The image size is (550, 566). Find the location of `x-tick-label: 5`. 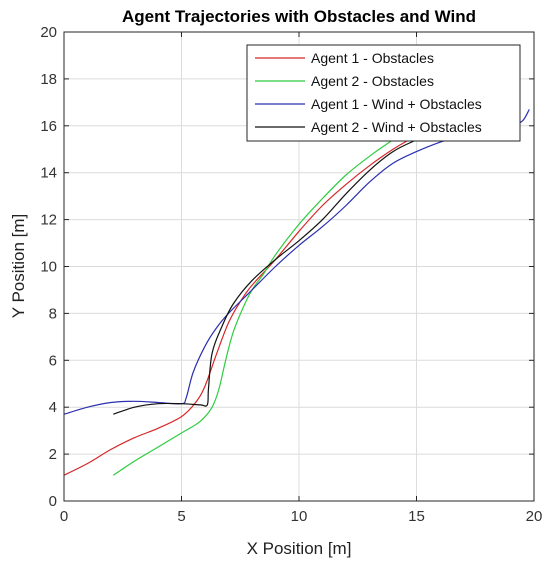

x-tick-label: 5 is located at coordinates (181, 516).